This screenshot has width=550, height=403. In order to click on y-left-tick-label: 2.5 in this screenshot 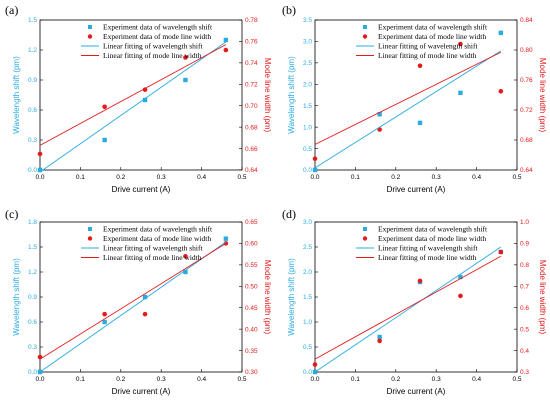, I will do `click(307, 247)`.